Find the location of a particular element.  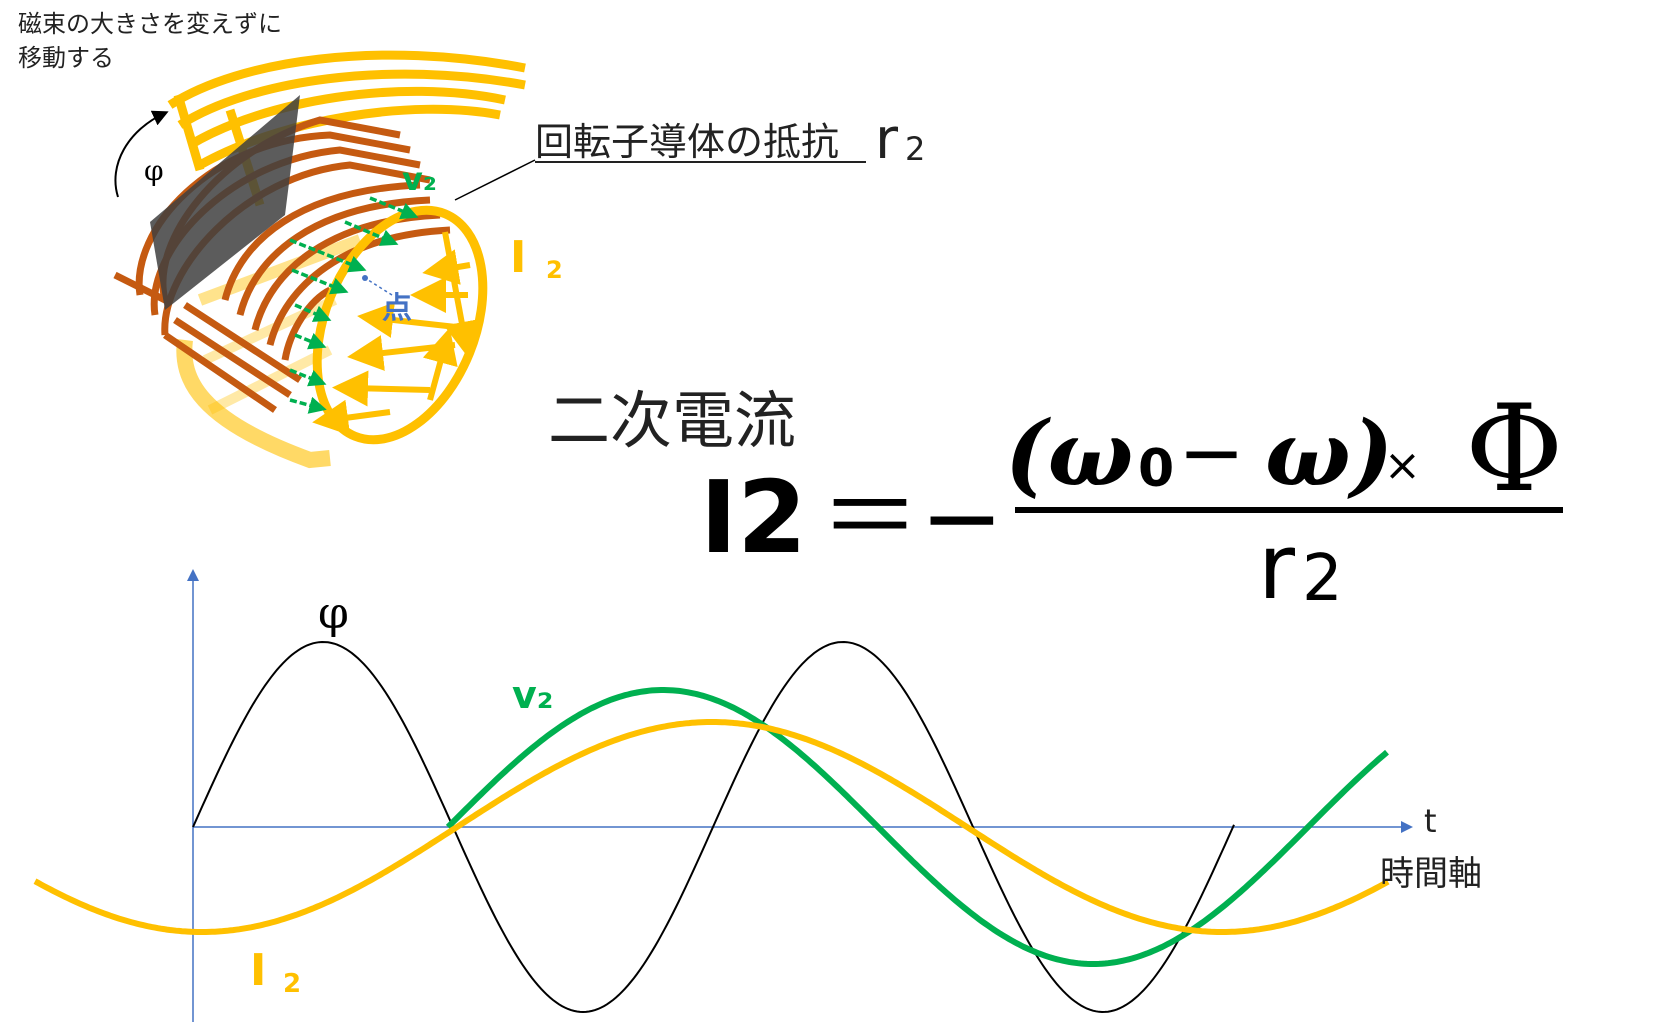

formula-equals: ＝− is located at coordinates (912, 517).